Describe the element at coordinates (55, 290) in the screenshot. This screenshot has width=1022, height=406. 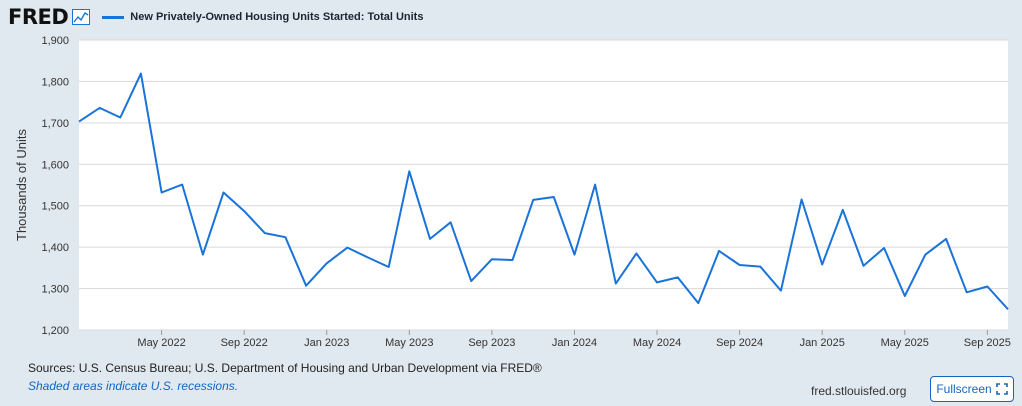
I see `y-tick-label: 1,300` at that location.